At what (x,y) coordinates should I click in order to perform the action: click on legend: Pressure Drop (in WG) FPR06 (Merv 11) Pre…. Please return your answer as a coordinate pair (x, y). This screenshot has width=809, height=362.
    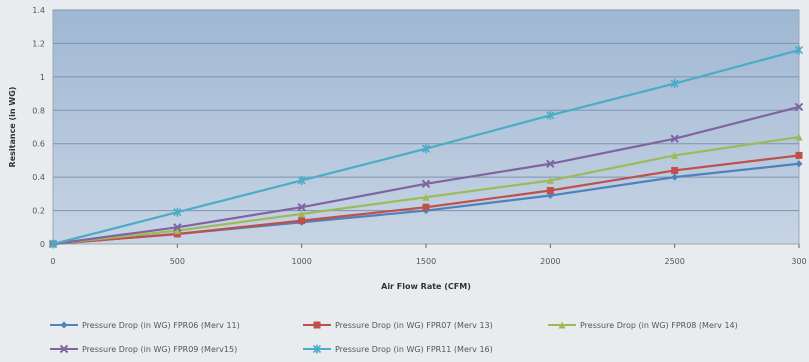
    Looking at the image, I should click on (394, 337).